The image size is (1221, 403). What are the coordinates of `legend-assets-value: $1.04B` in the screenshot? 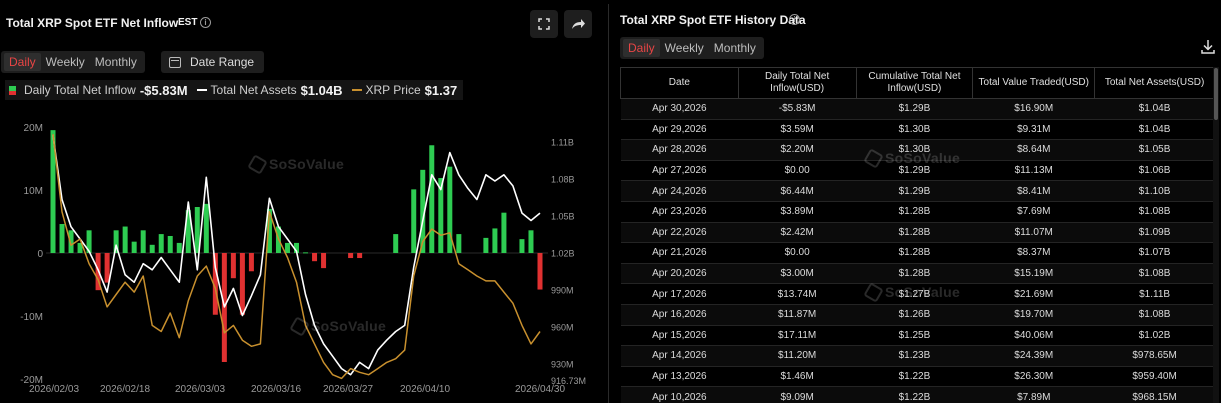 It's located at (321, 90).